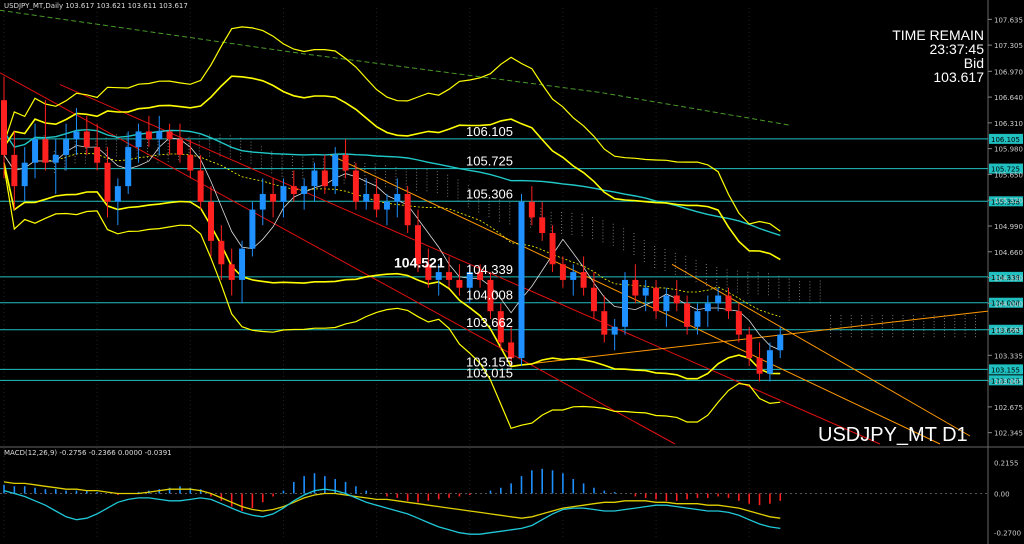  I want to click on level-tag-text: 105.725, so click(1005, 170).